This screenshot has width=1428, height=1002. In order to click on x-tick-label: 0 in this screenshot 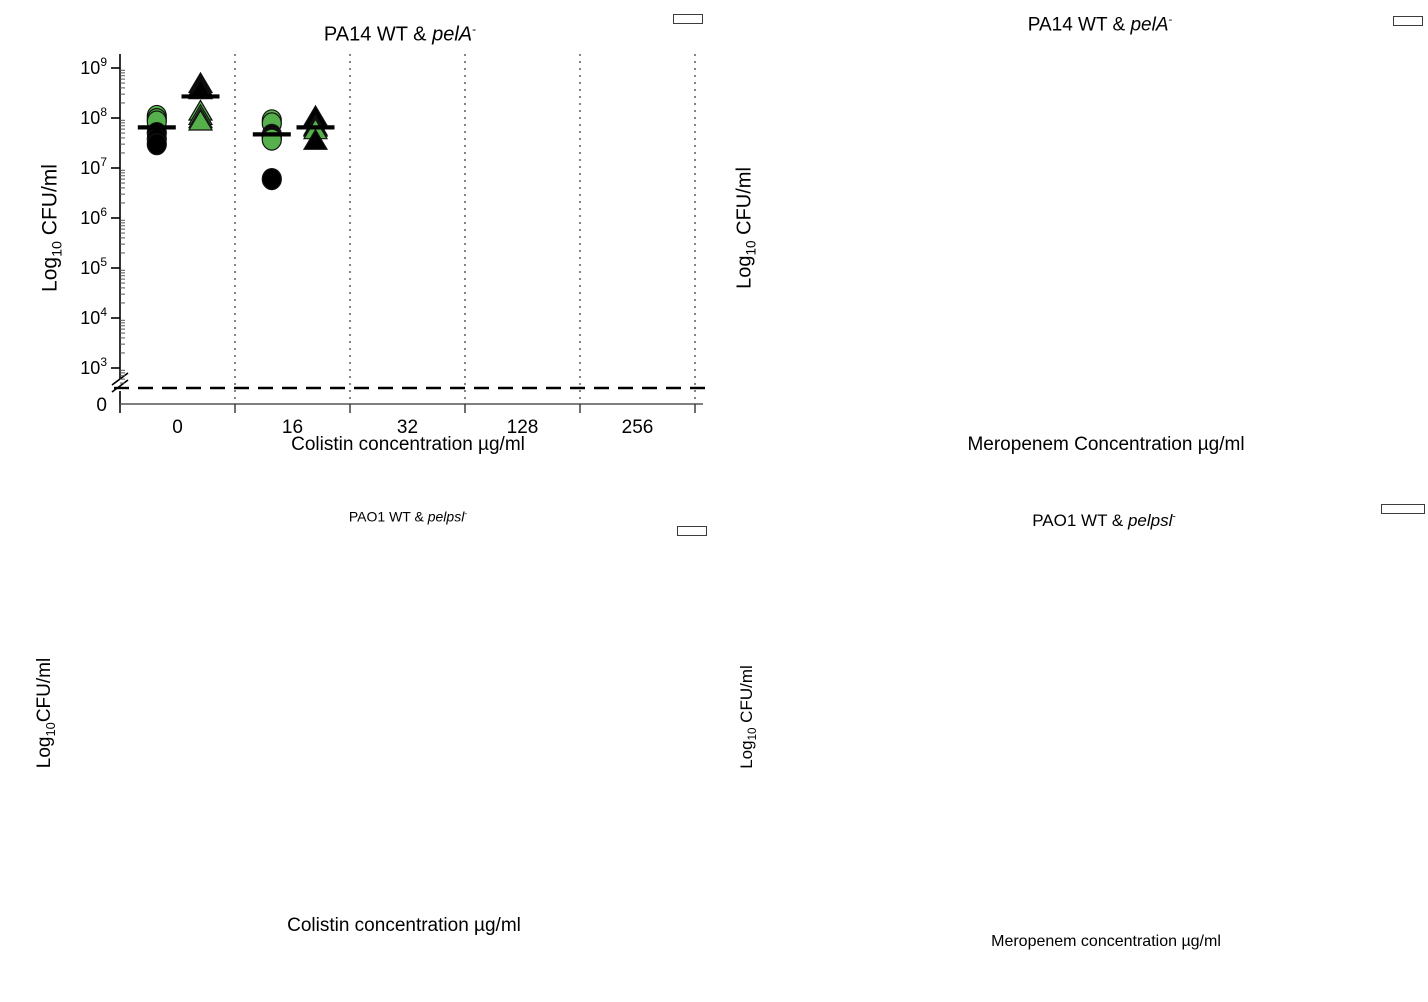, I will do `click(177, 427)`.